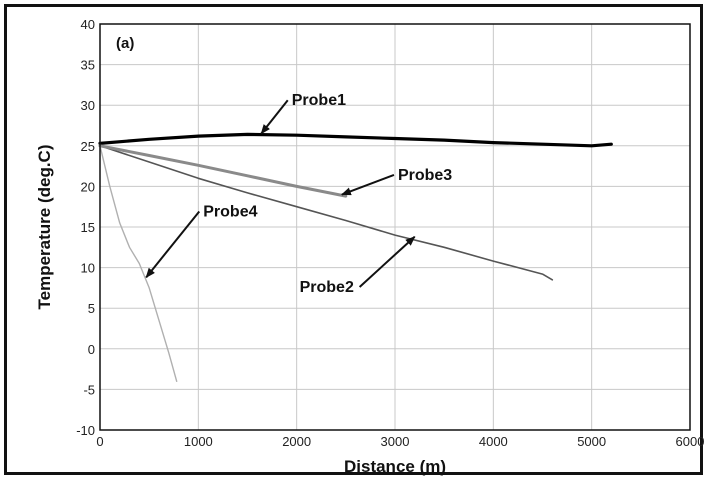 This screenshot has height=483, width=711. I want to click on annotation-arrow-probe4, so click(173, 244).